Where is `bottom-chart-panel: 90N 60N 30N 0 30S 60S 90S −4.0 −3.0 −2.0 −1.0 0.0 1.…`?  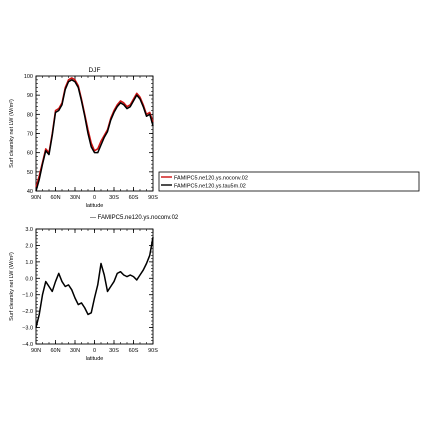 bottom-chart-panel: 90N 60N 30N 0 30S 60S 90S −4.0 −3.0 −2.0 −1.0 0.0 1.… is located at coordinates (83, 294).